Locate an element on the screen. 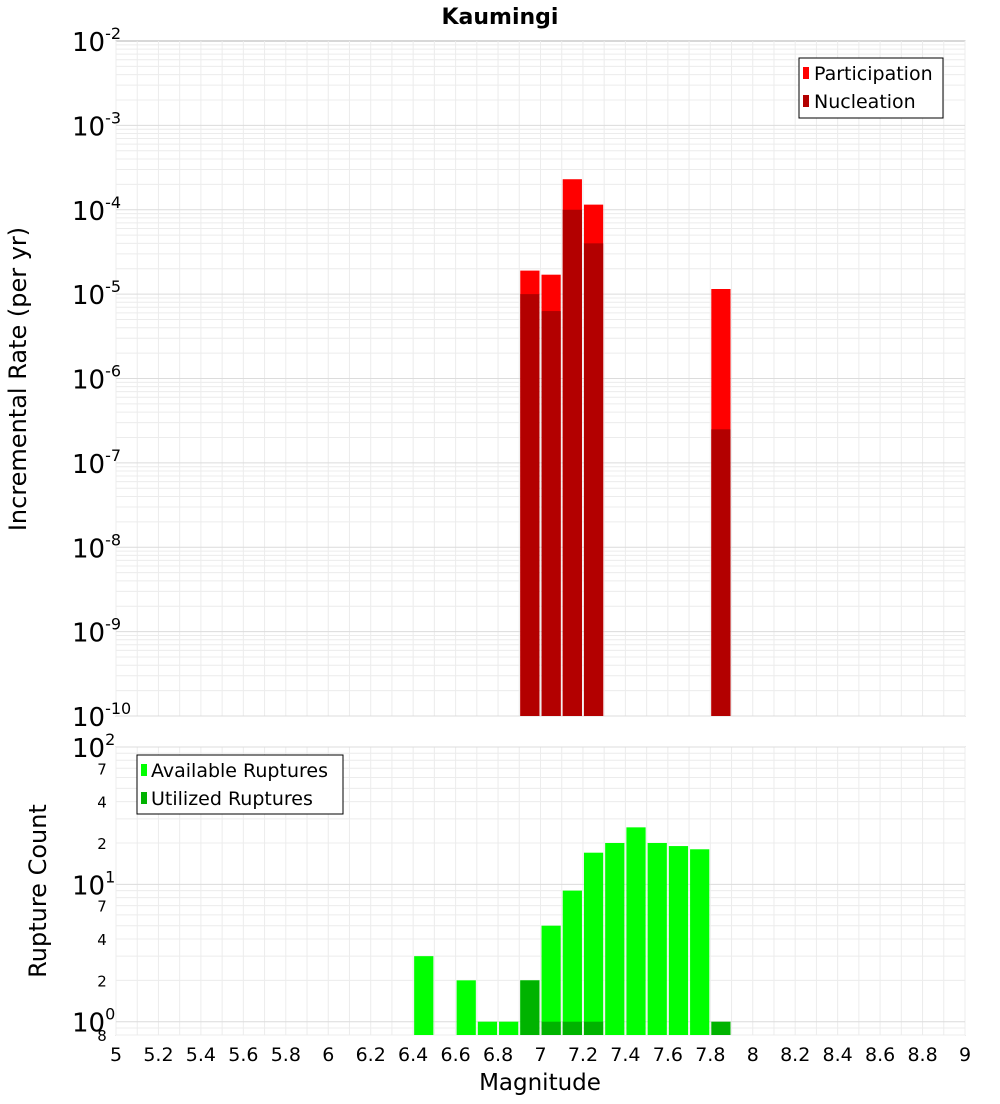 The height and width of the screenshot is (1104, 1000). legend-available-label: Available Ruptures is located at coordinates (239, 771).